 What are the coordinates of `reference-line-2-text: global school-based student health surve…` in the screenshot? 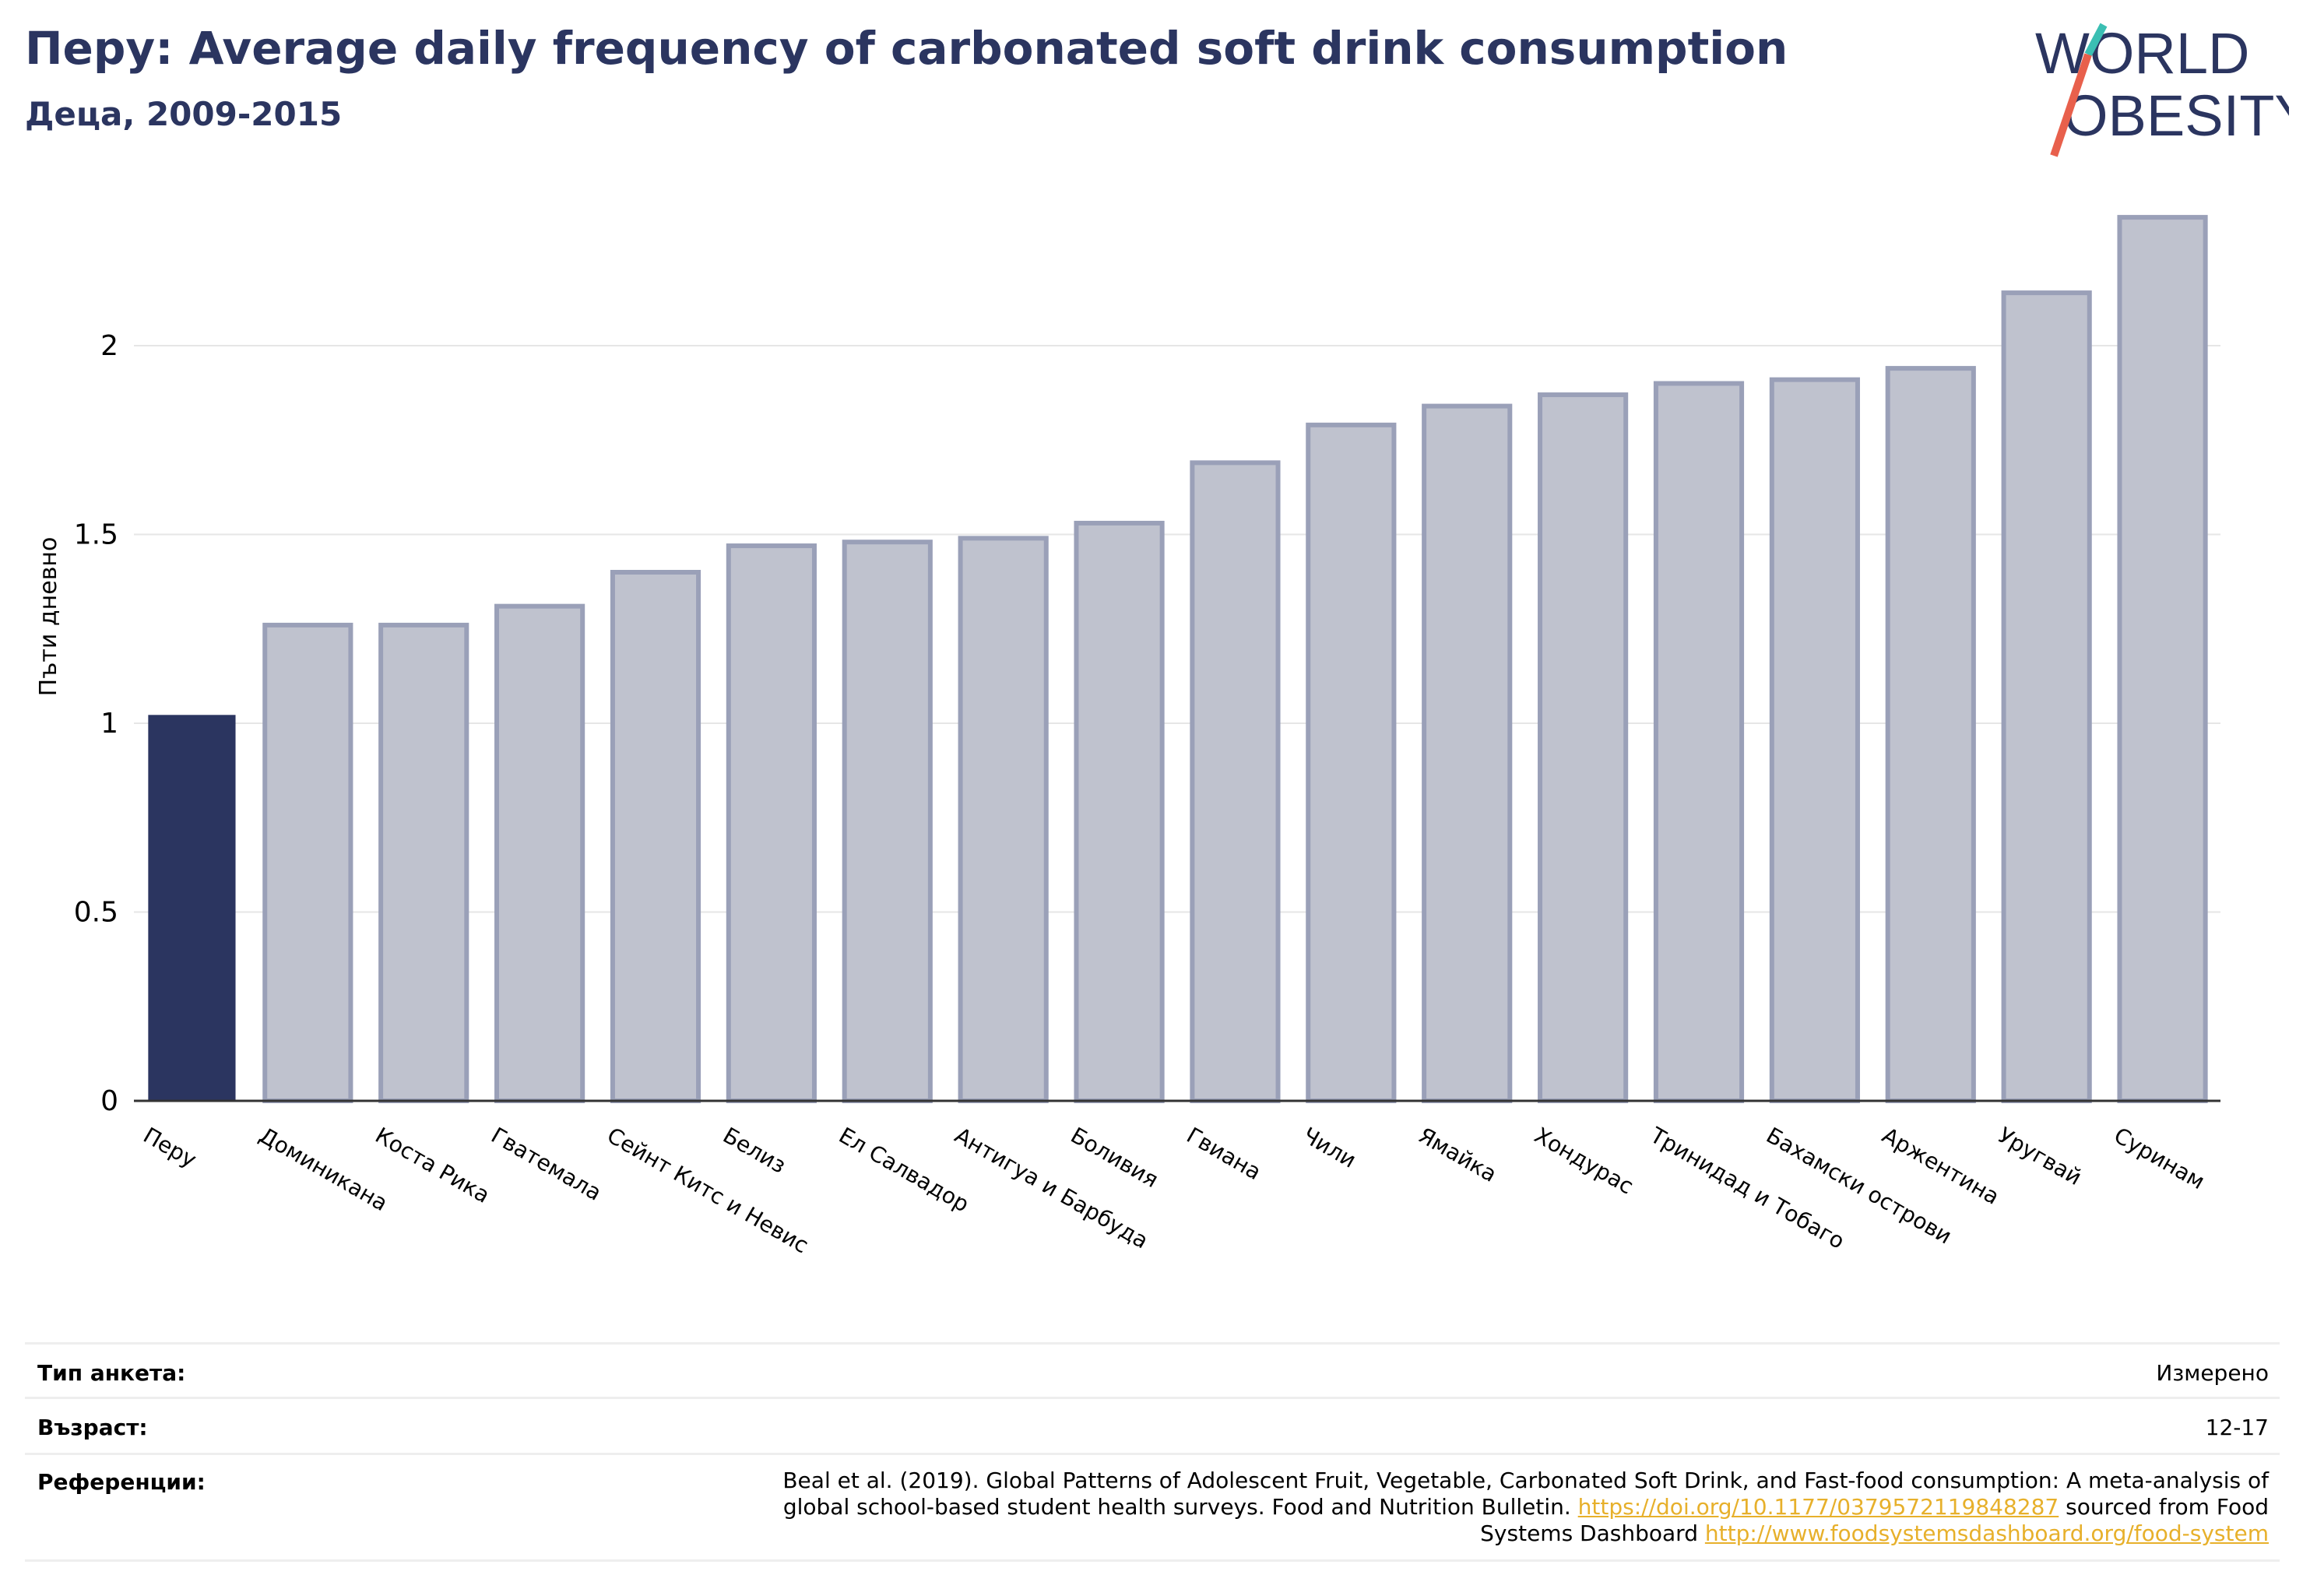 It's located at (1180, 1507).